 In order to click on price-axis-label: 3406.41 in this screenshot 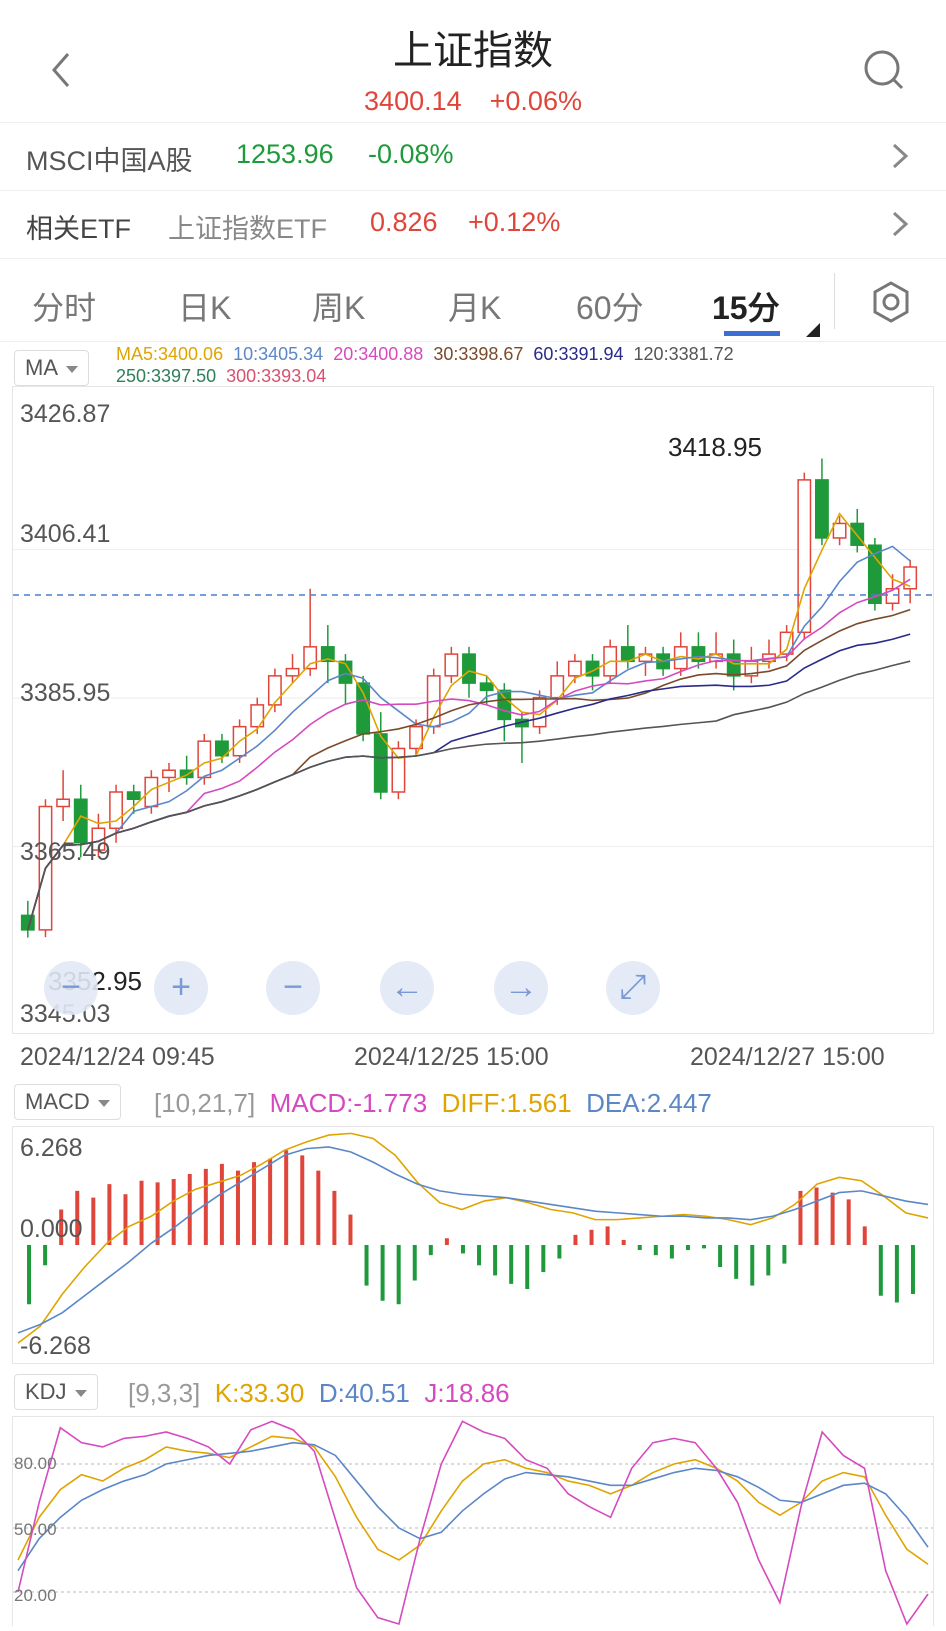, I will do `click(65, 534)`.